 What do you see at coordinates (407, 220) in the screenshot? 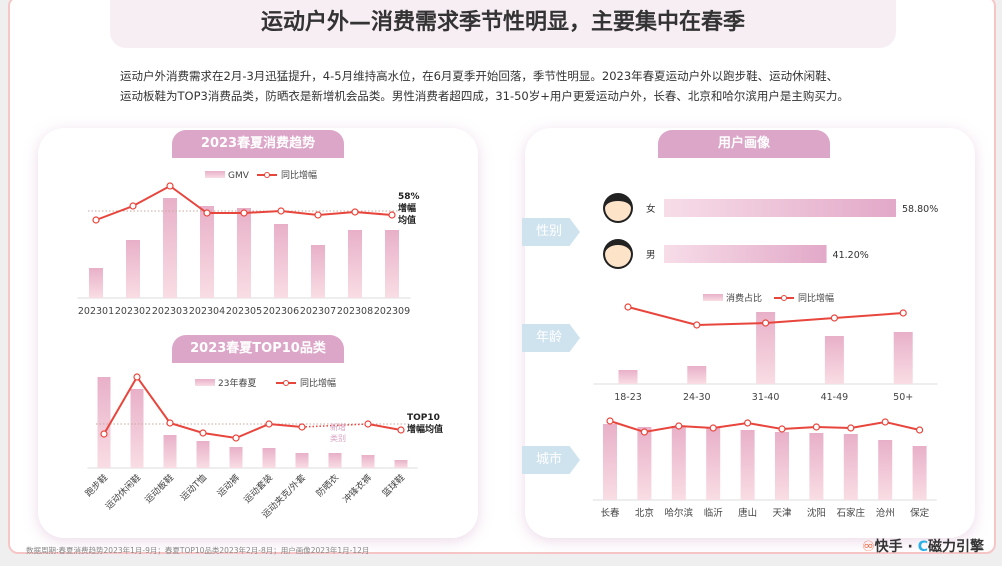
I see `average-label: 均值` at bounding box center [407, 220].